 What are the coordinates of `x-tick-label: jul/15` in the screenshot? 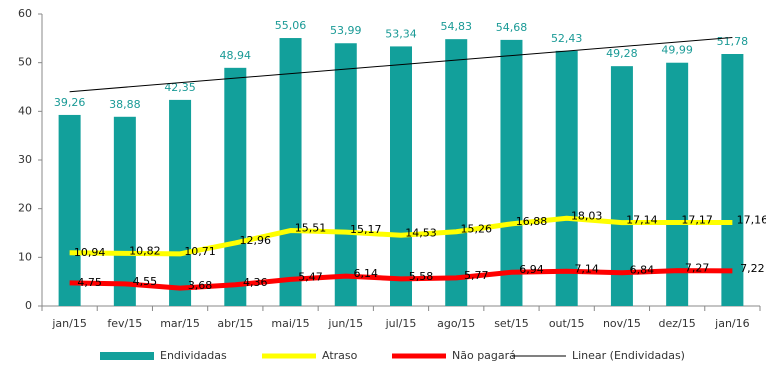 It's located at (401, 323).